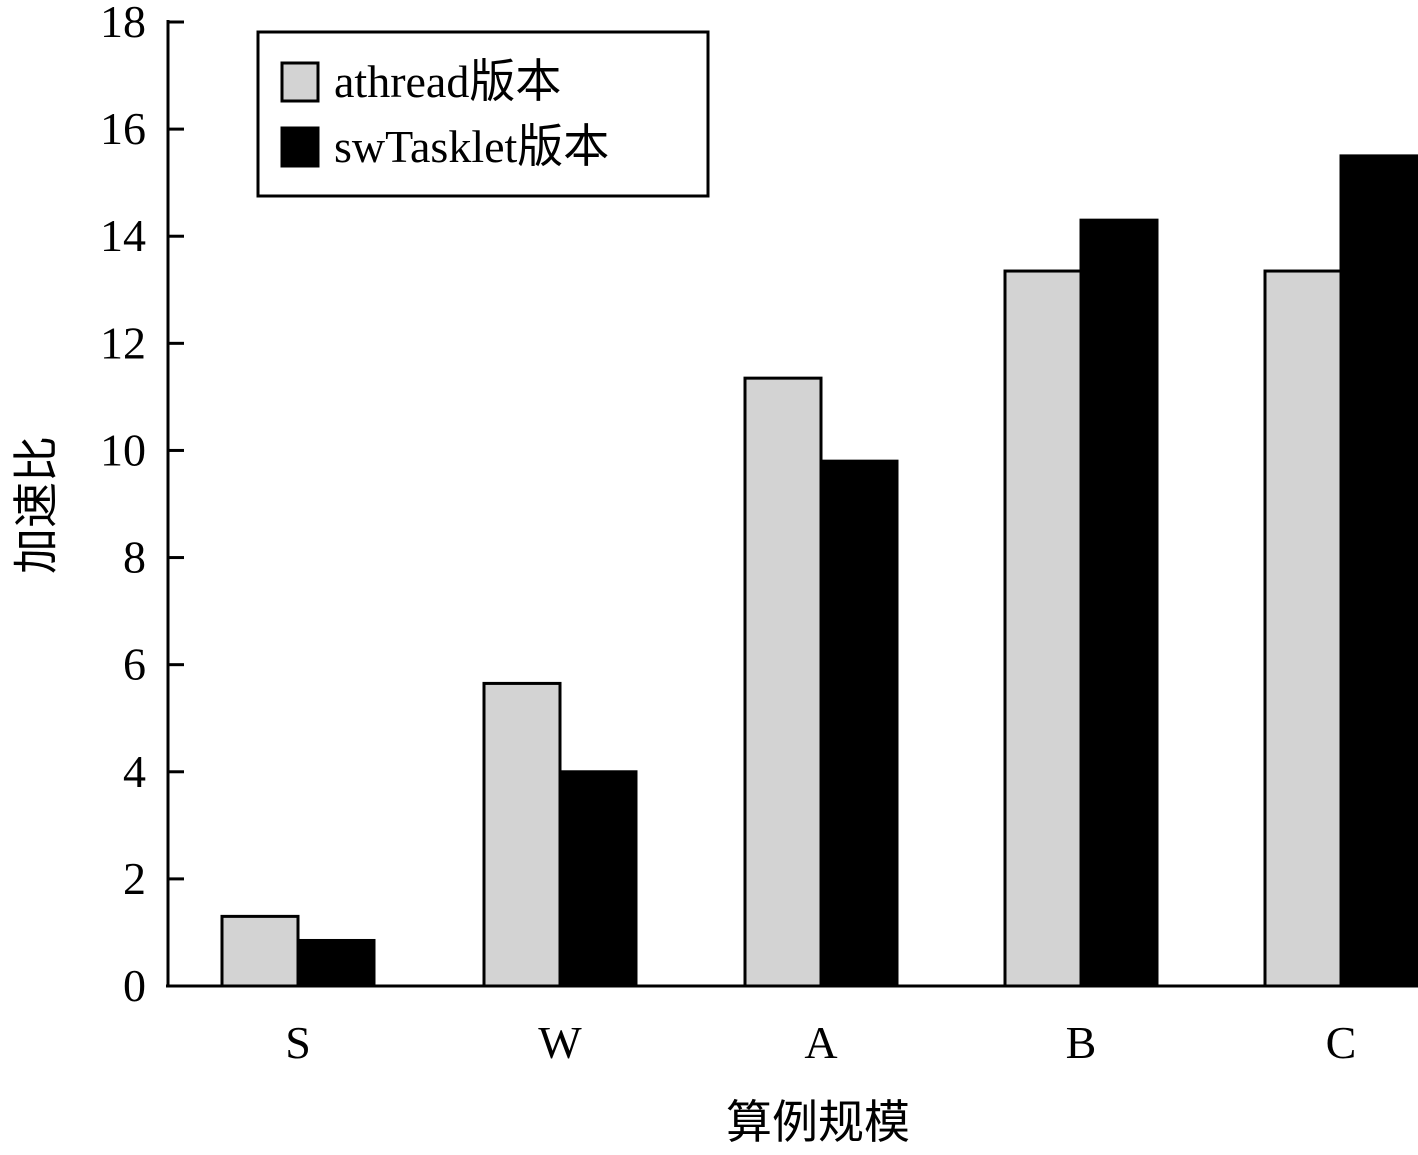  Describe the element at coordinates (1081, 1042) in the screenshot. I see `x-tick-label-B: B` at that location.